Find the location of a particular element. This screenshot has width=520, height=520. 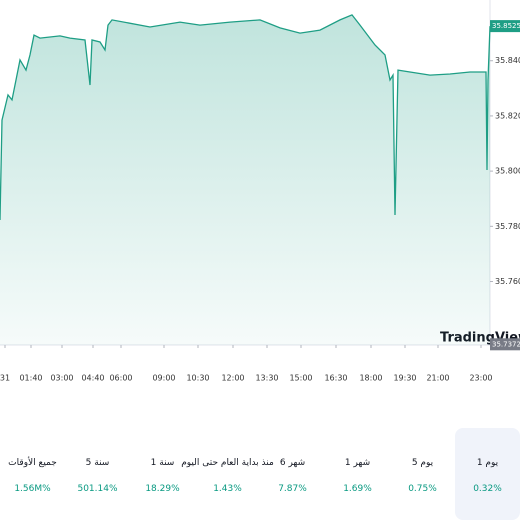

x-tick-label: 23:00 is located at coordinates (480, 378).